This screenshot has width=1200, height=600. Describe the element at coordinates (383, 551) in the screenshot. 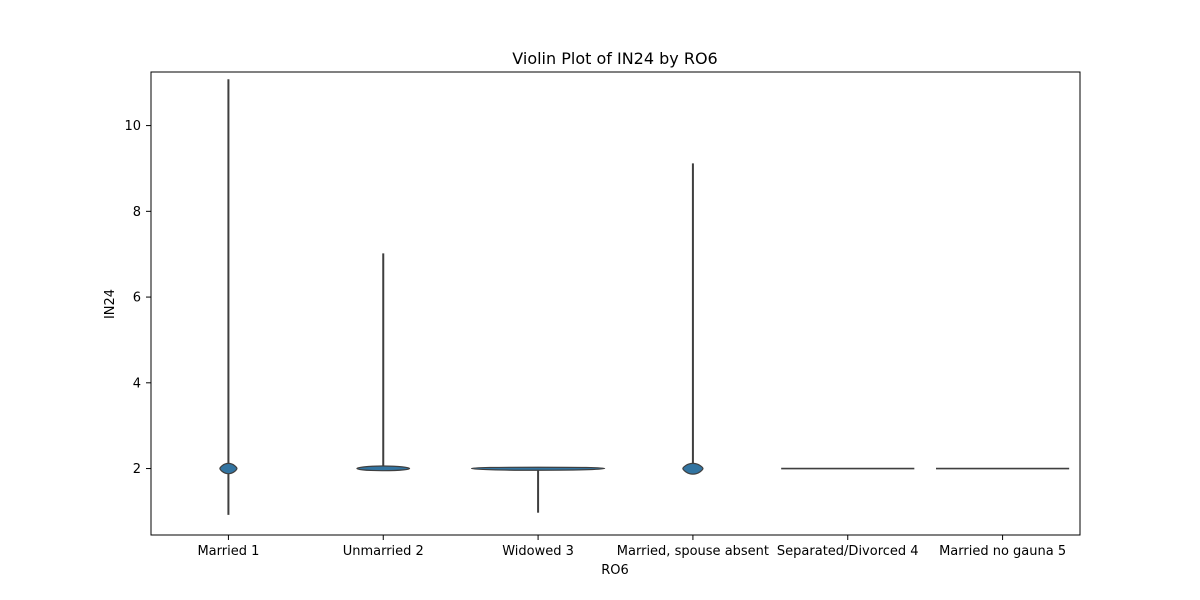

I see `x-tick-label: Unmarried 2` at that location.